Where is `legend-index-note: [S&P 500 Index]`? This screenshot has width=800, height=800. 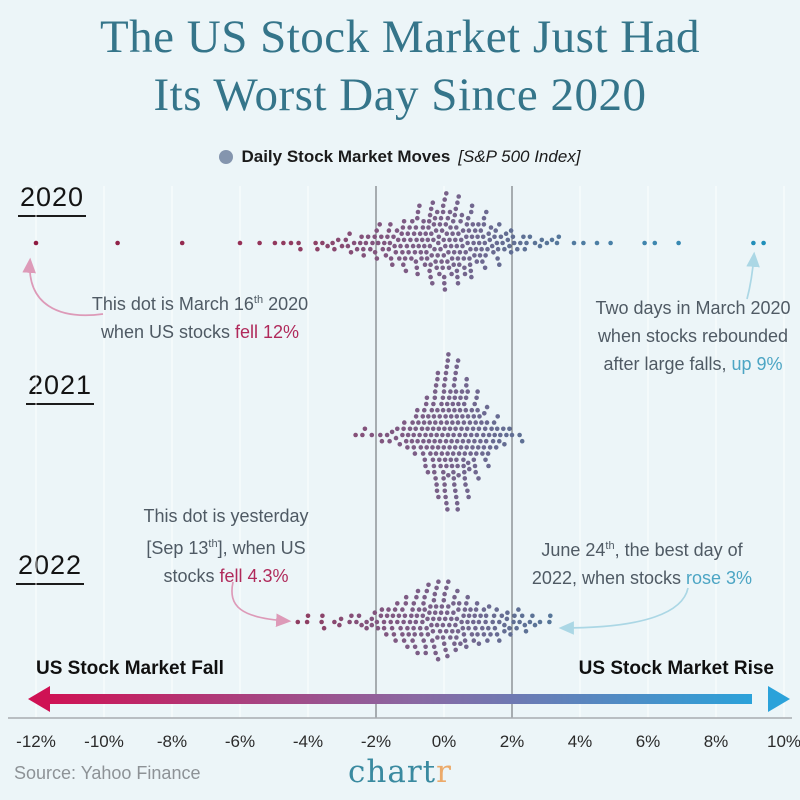 legend-index-note: [S&P 500 Index] is located at coordinates (519, 156).